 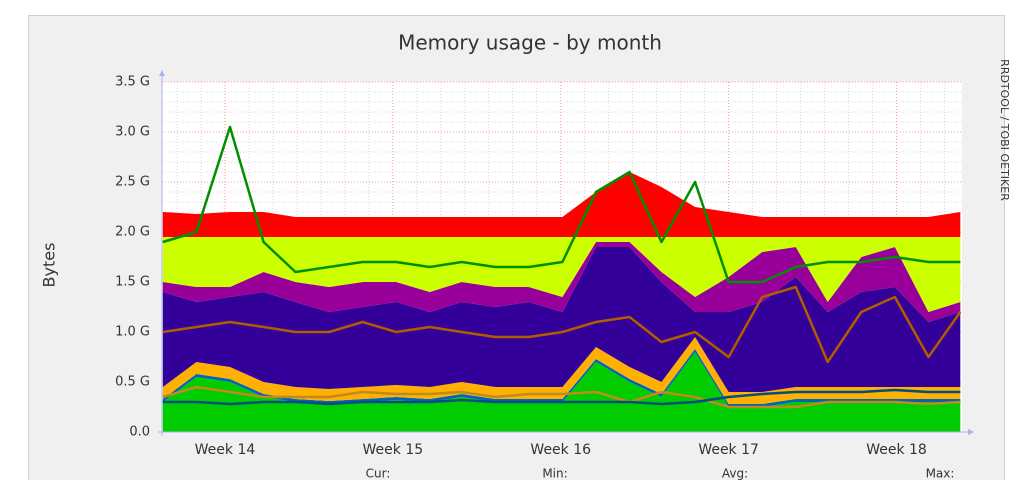 I want to click on legend-header: Avg:, so click(x=735, y=473).